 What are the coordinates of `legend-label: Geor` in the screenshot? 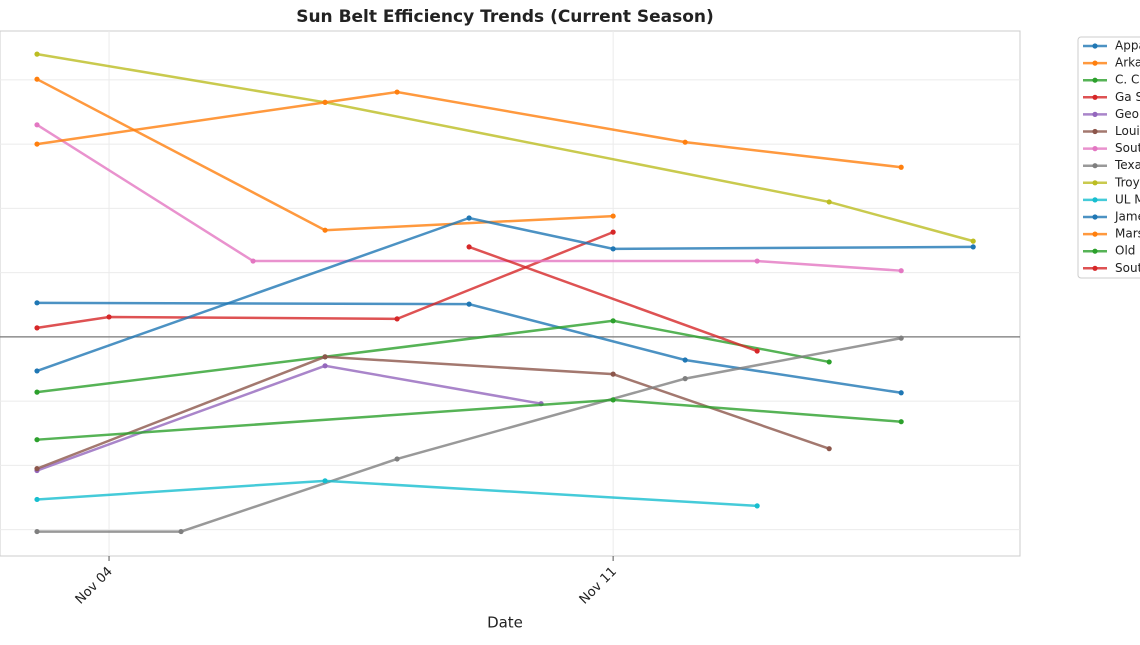 It's located at (1127, 114).